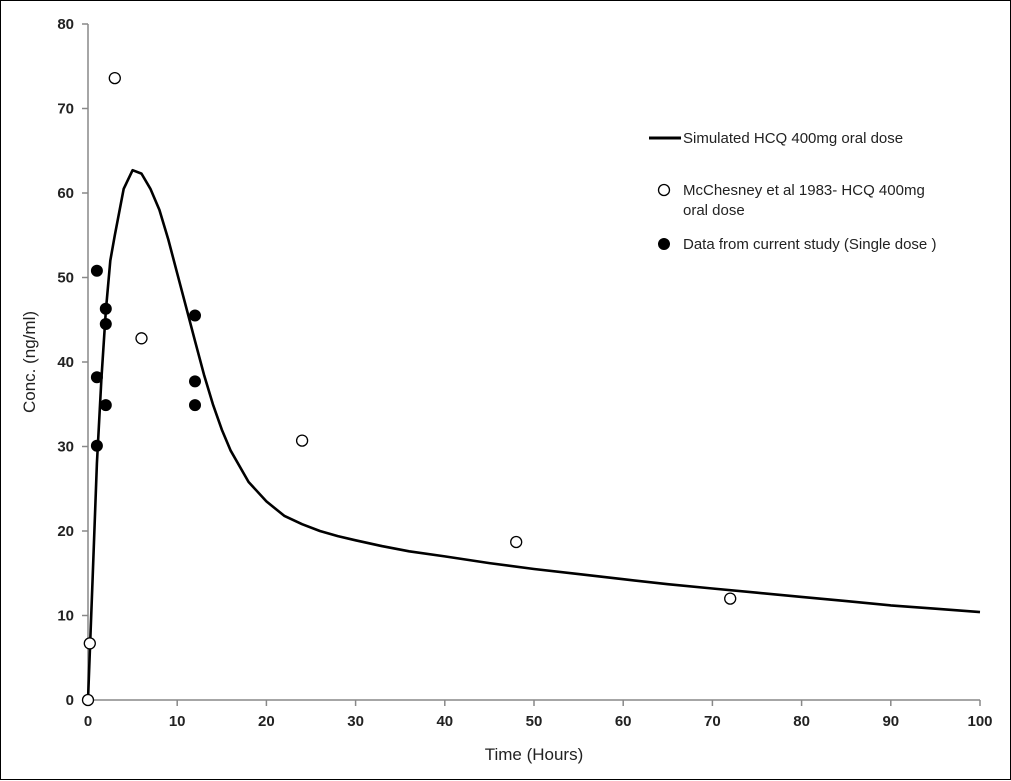  Describe the element at coordinates (890, 721) in the screenshot. I see `x-tick-label: 90` at that location.